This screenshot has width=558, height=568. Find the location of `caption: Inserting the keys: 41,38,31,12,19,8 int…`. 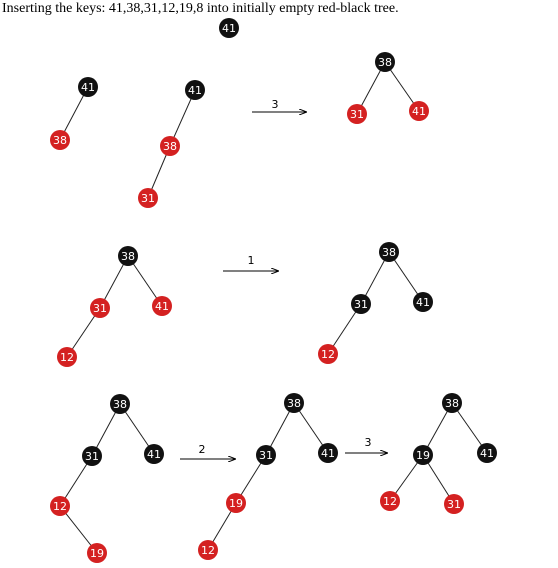

caption: Inserting the keys: 41,38,31,12,19,8 int… is located at coordinates (200, 8).